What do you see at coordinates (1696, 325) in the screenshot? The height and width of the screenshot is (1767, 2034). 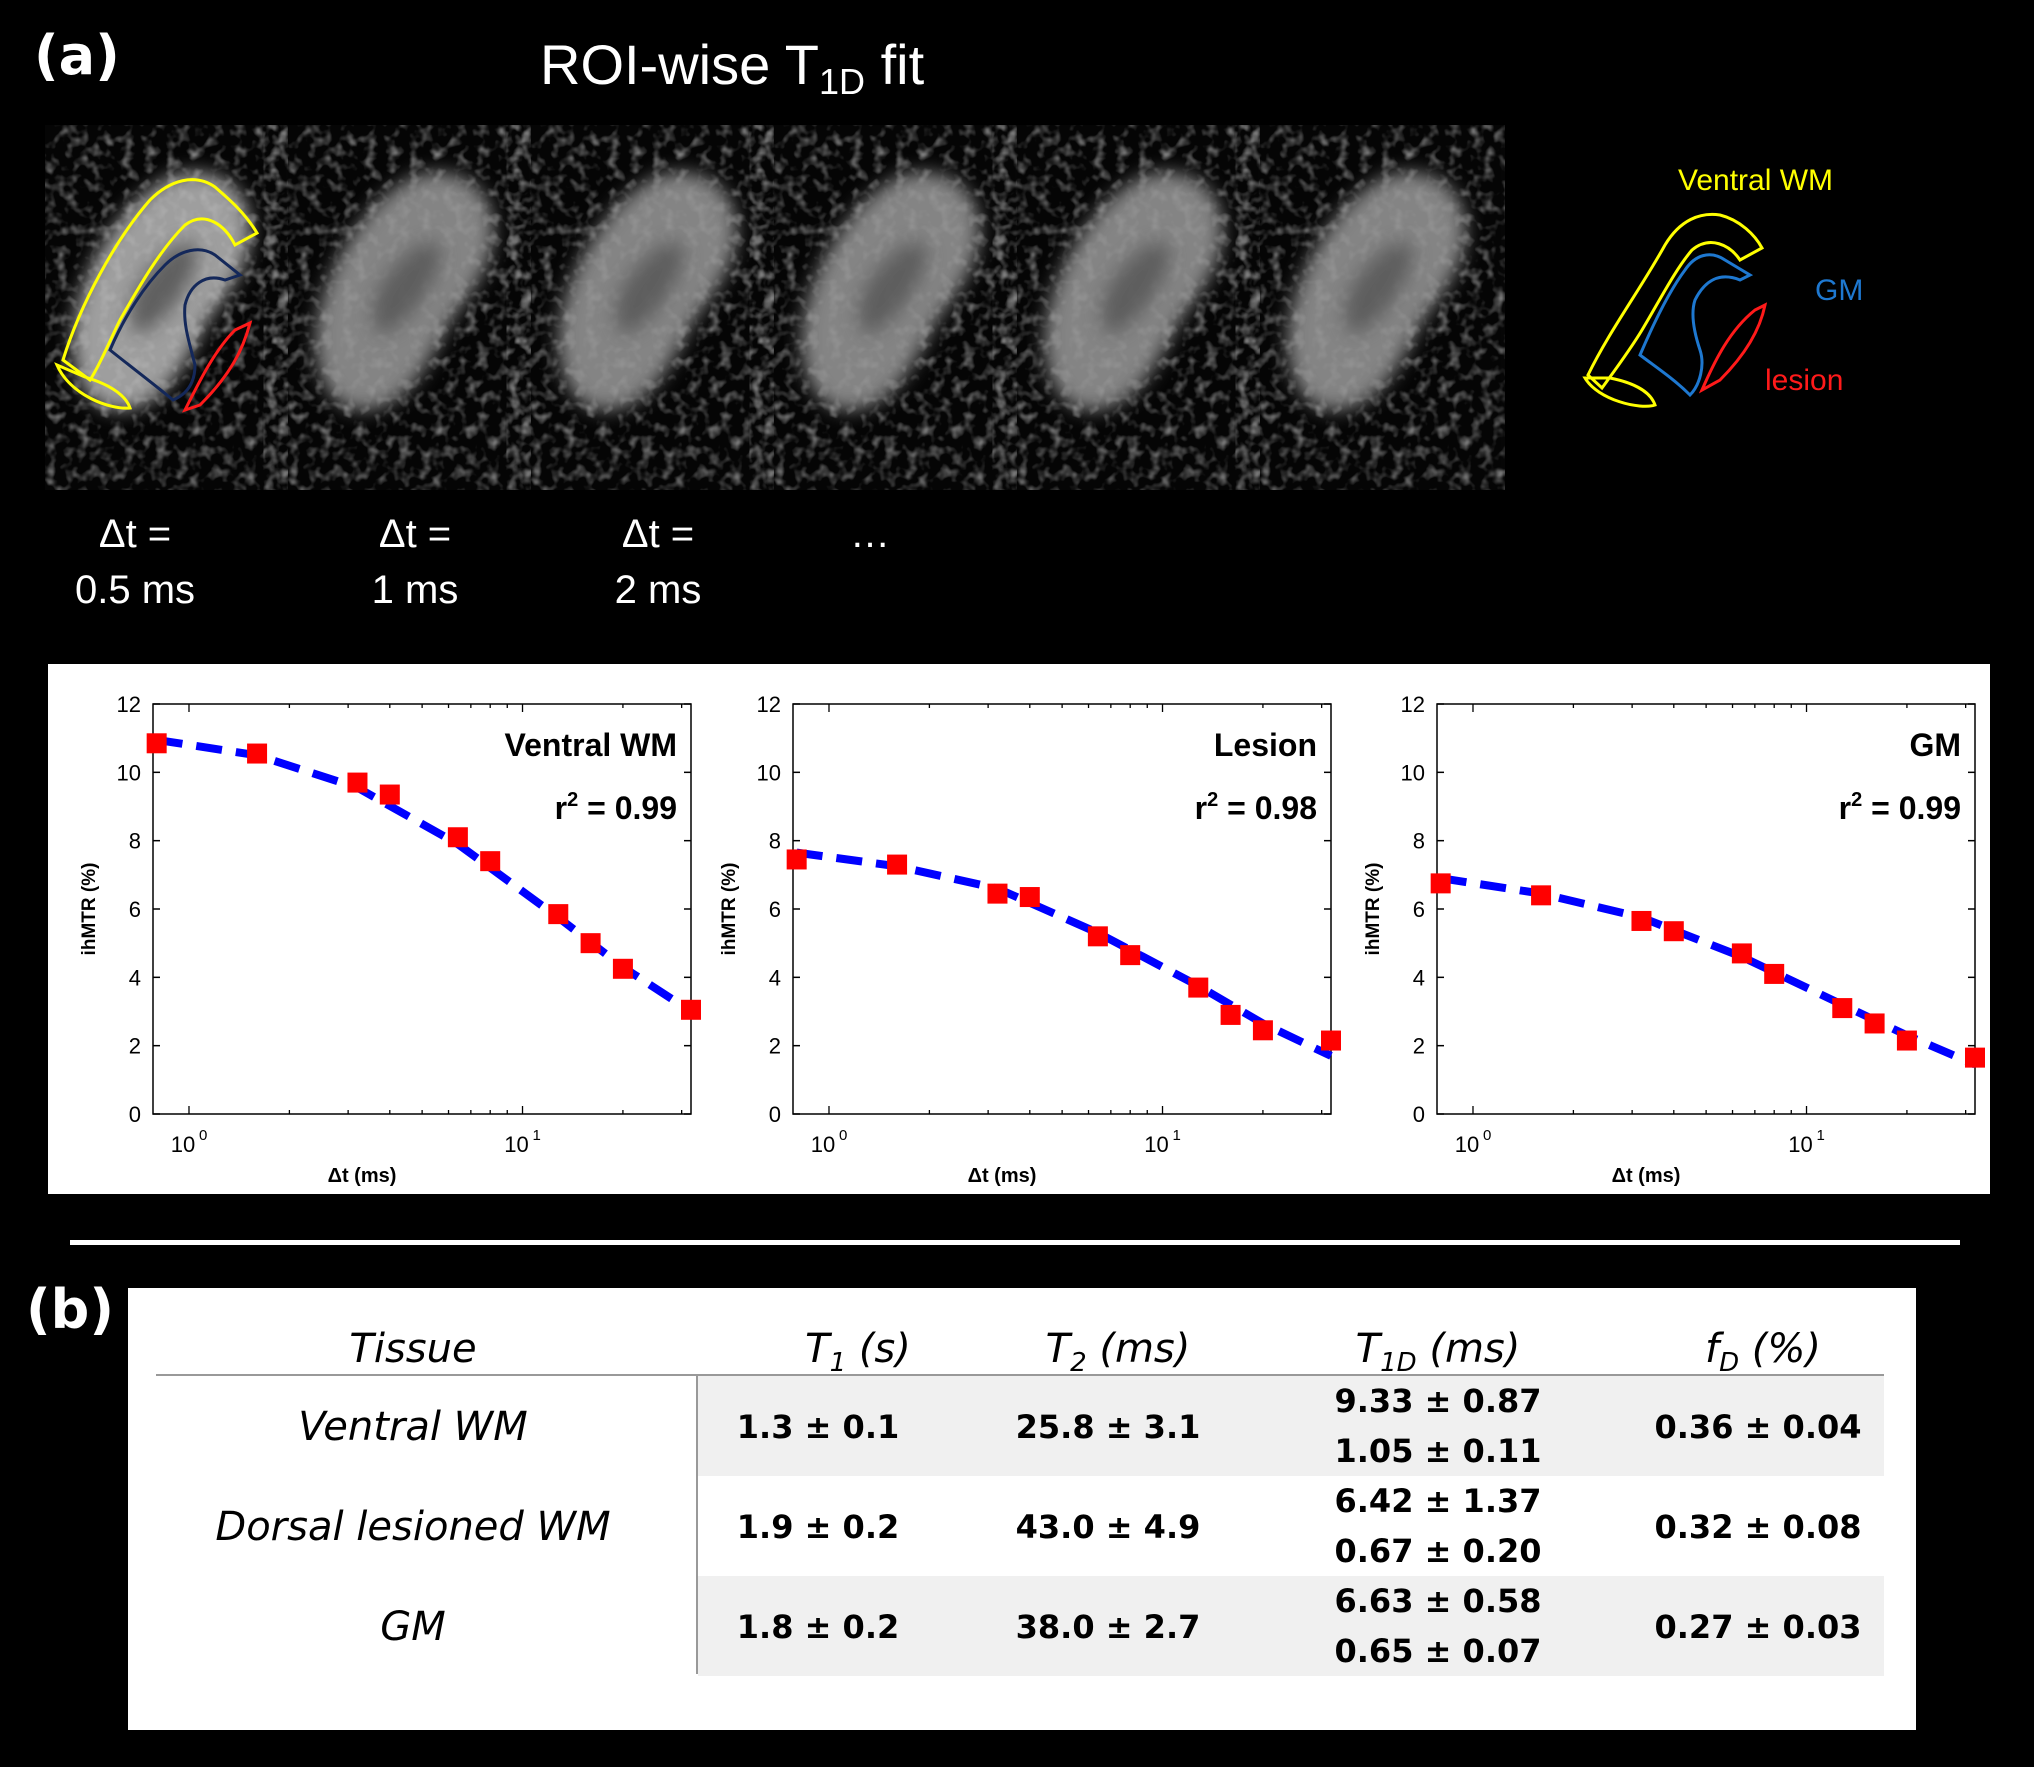 I see `legend-gm-outline` at bounding box center [1696, 325].